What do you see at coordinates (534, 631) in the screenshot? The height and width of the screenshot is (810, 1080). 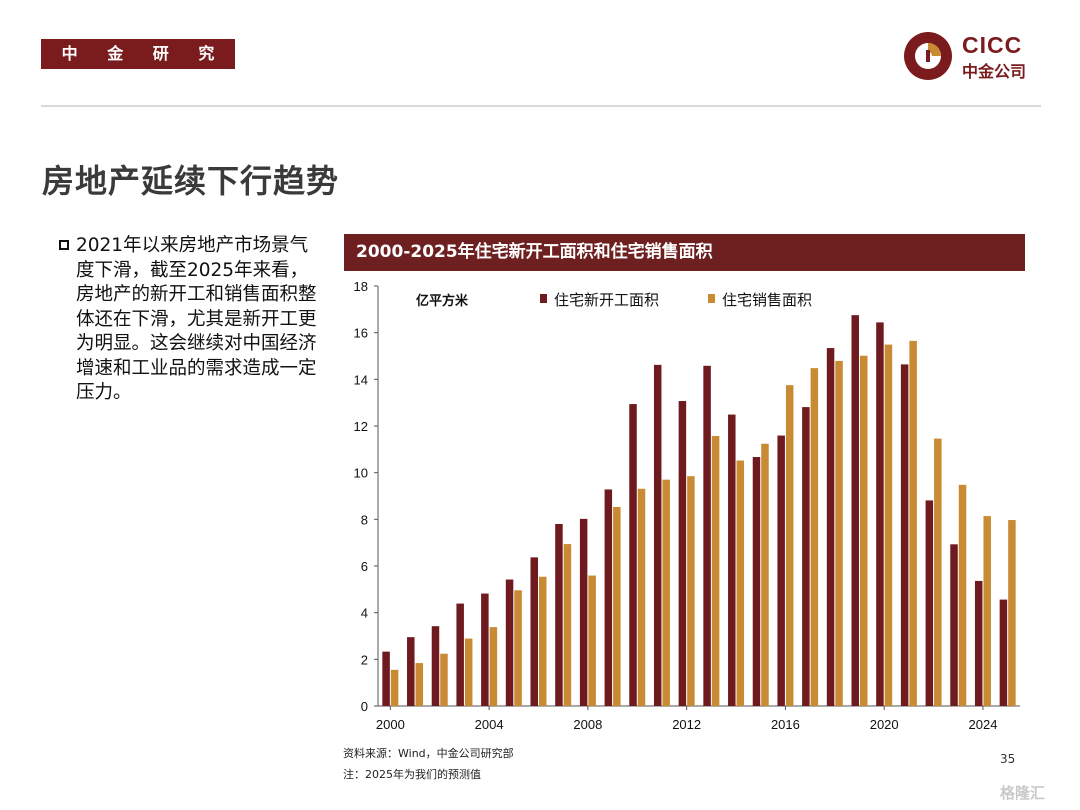 I see `bar-new-starts-2006` at bounding box center [534, 631].